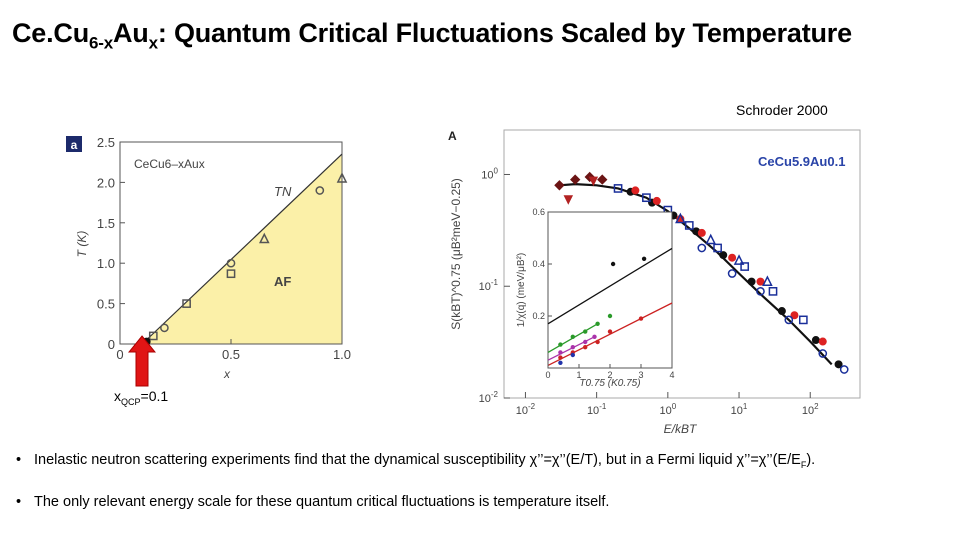 This screenshot has width=960, height=540. What do you see at coordinates (106, 263) in the screenshot?
I see `y-tick-label: 1.0` at bounding box center [106, 263].